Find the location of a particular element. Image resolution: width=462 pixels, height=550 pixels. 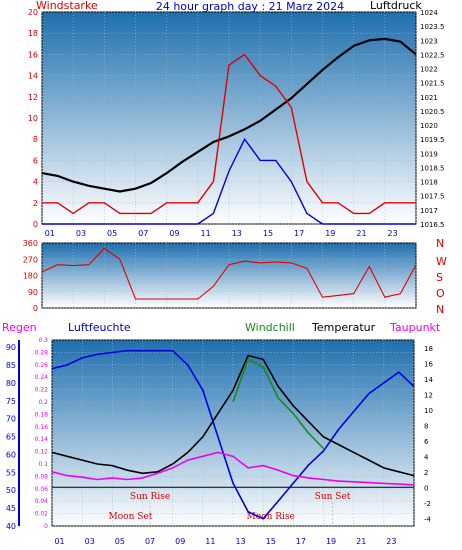

sun-set-annotation: Sun Set is located at coordinates (333, 497).